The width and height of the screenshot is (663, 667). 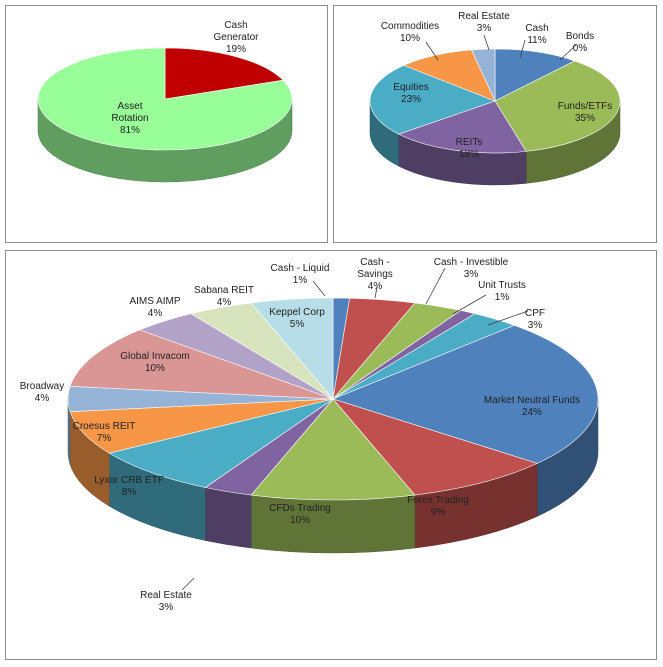 I want to click on chart3-label-cpf: CPF 3%, so click(x=535, y=319).